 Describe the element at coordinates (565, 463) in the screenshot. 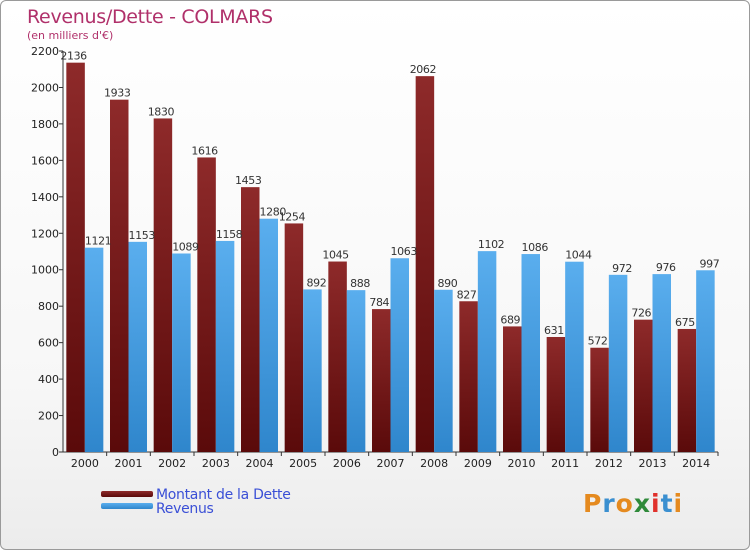

I see `x-tick-label: 2011` at that location.